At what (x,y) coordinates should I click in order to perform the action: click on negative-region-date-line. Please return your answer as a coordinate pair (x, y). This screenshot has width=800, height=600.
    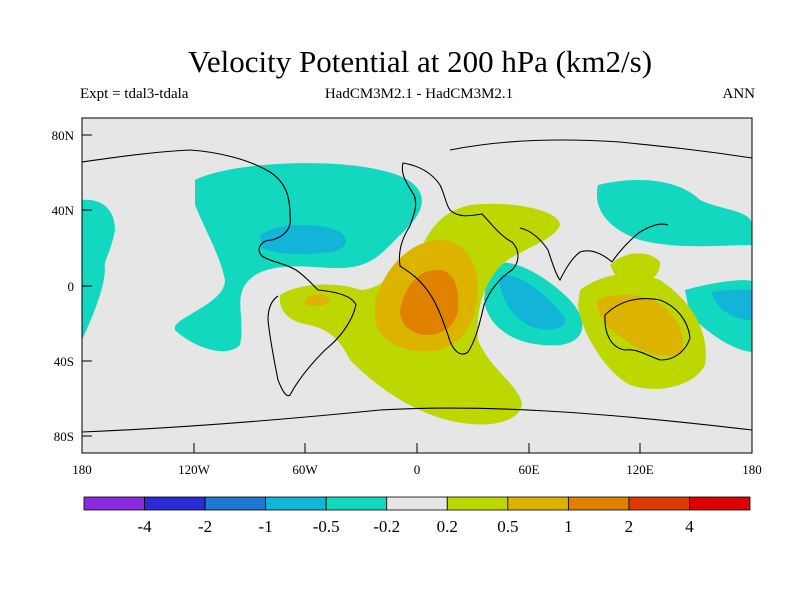
    Looking at the image, I should click on (93, 292).